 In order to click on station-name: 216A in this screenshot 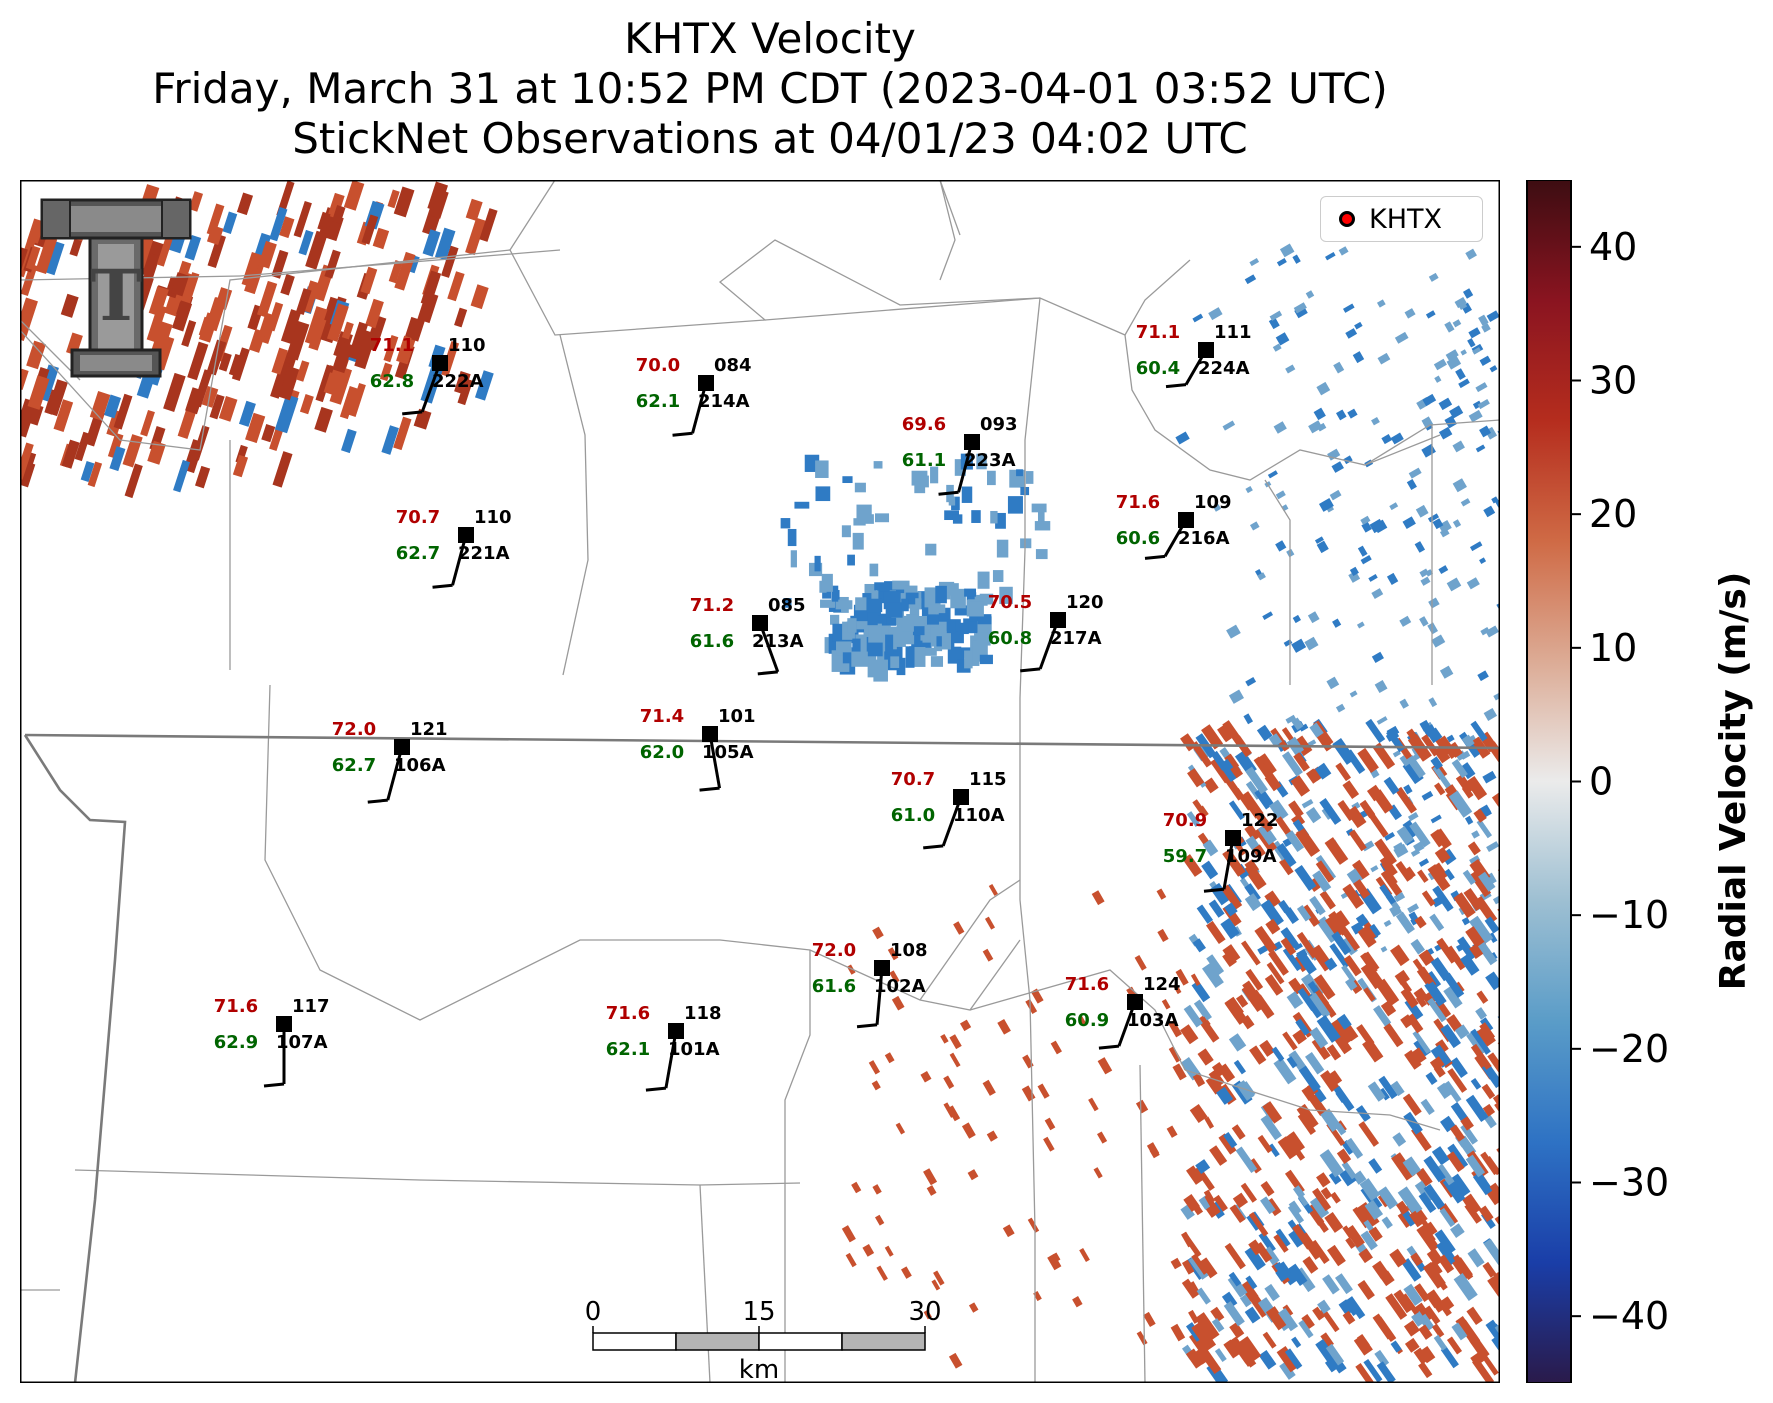, I will do `click(1204, 538)`.